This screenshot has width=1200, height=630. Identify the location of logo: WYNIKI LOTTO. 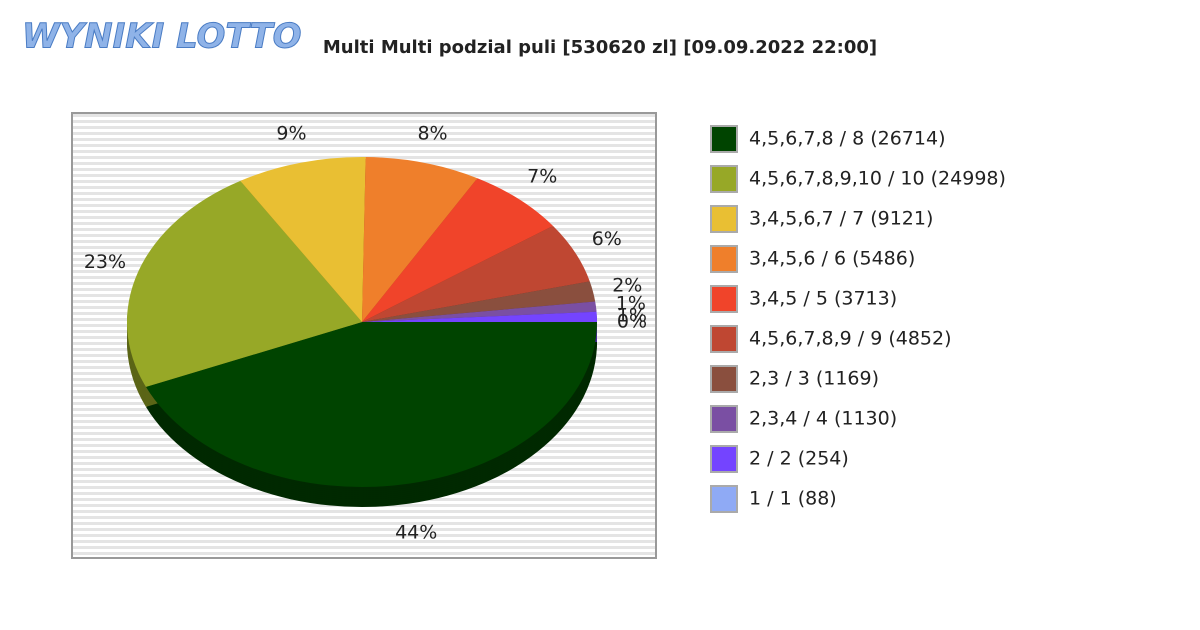
(162, 37).